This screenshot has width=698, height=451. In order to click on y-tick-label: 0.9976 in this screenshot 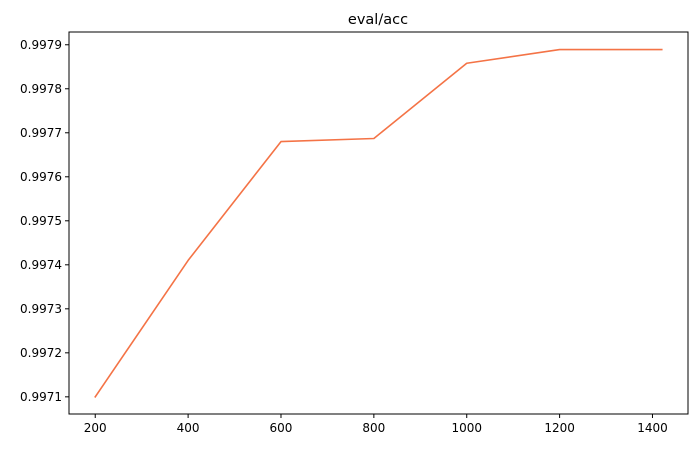, I will do `click(41, 177)`.